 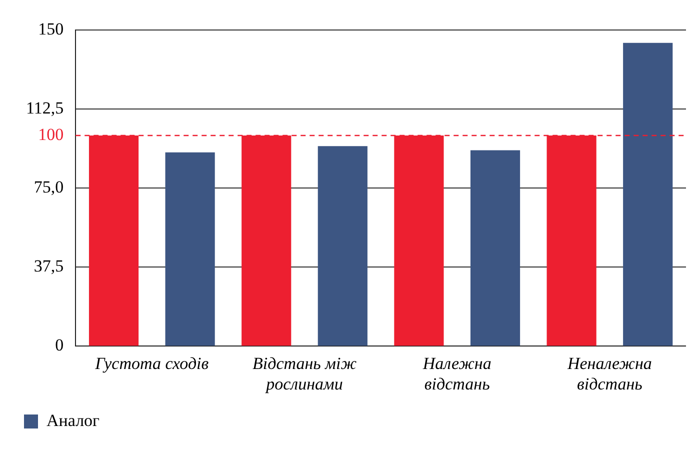 I want to click on y-tick-label: 37,5, so click(x=49, y=266).